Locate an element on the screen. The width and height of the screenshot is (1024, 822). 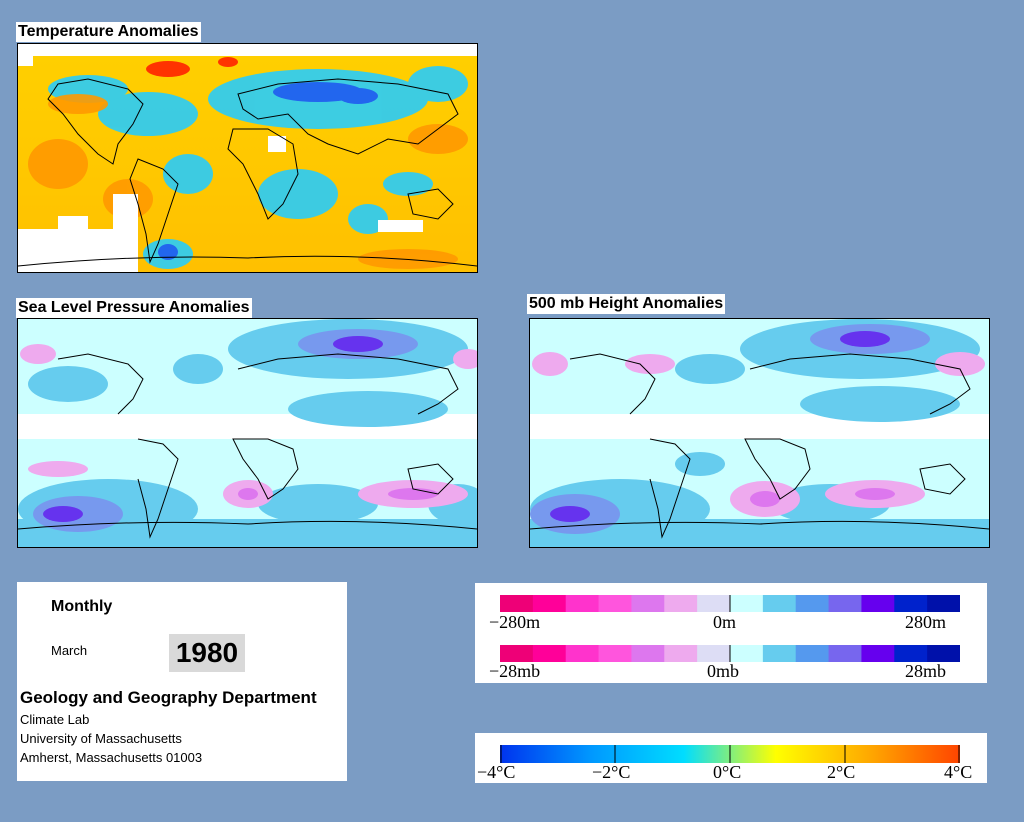
height-pressure-legend: −280m 0m 280m −28mb 0mb 28mb is located at coordinates (731, 633).